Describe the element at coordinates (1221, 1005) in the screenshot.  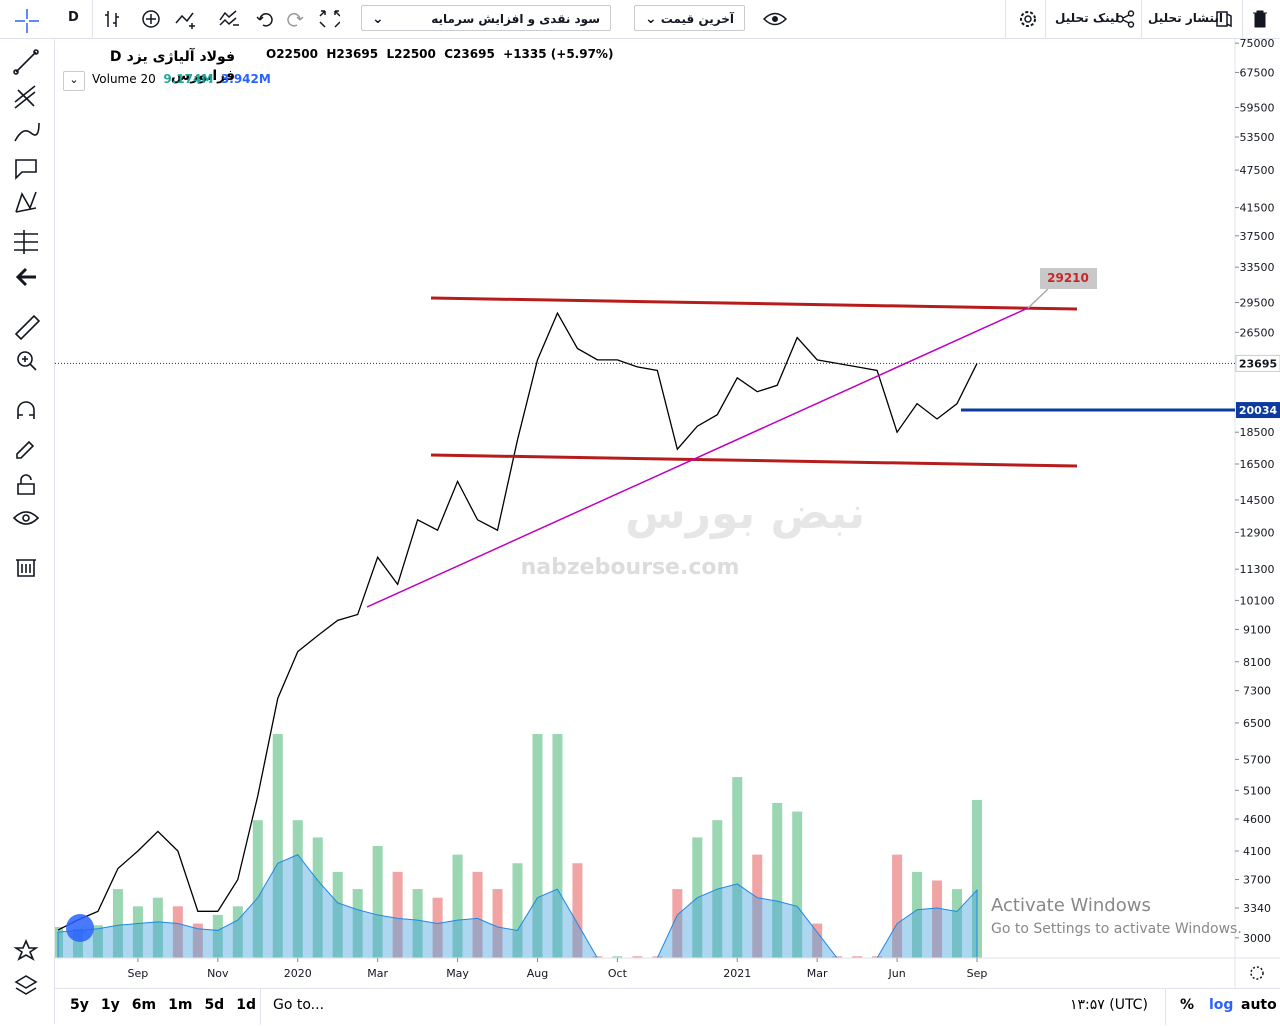
I see `log-toggle: log` at that location.